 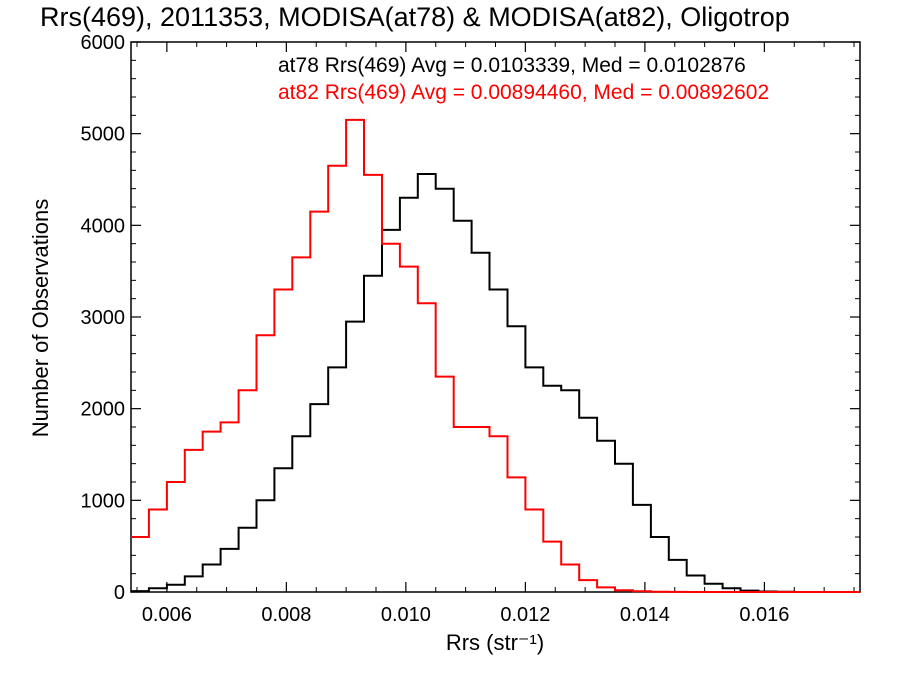 What do you see at coordinates (645, 615) in the screenshot?
I see `x-tick-label: 0.014` at bounding box center [645, 615].